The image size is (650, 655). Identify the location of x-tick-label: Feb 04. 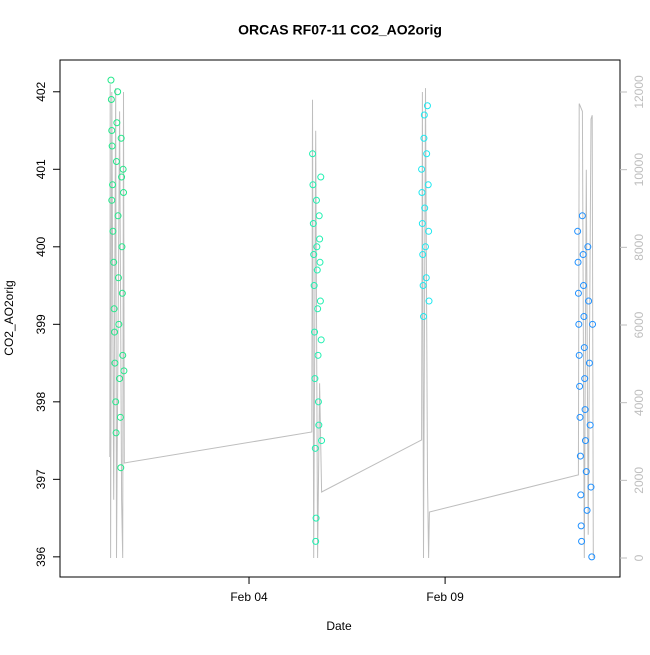
(249, 597).